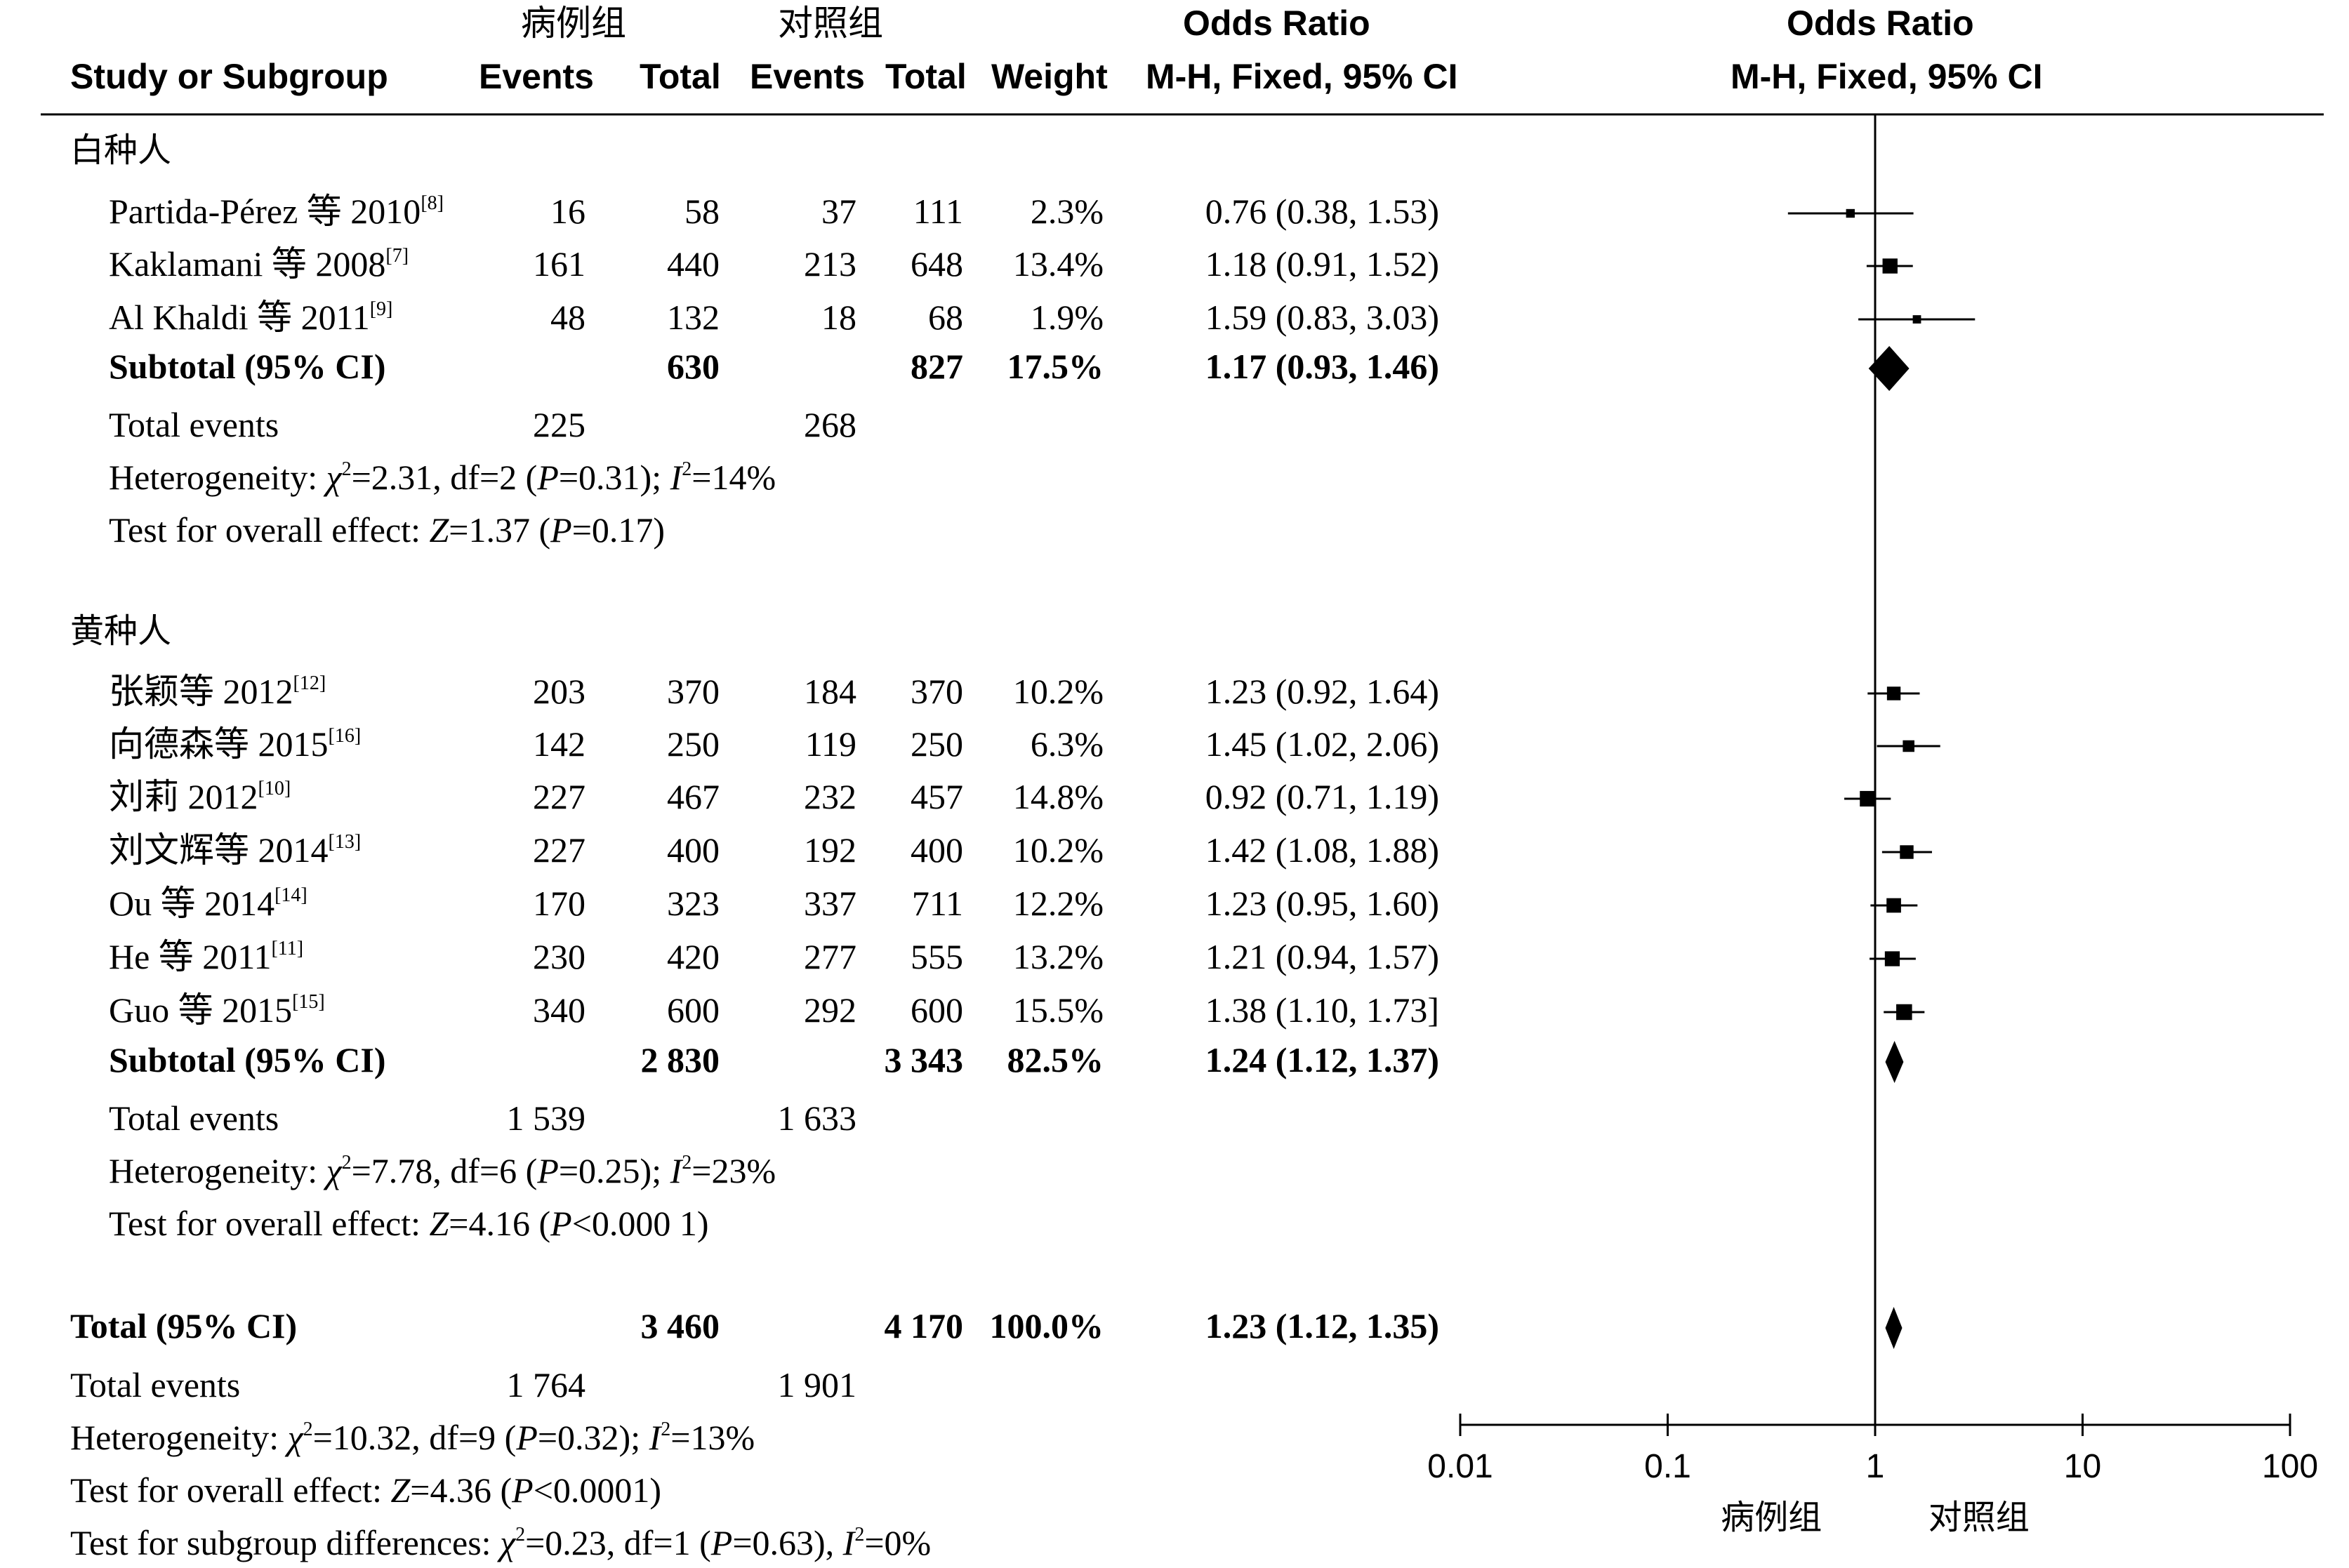  I want to click on study-name: Ou 等 2014[14], so click(208, 903).